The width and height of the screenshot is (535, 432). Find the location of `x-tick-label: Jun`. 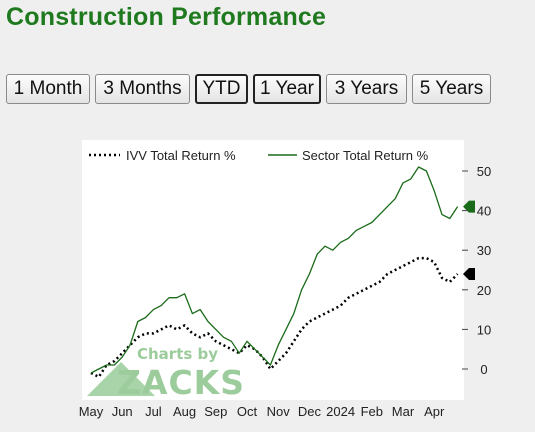

x-tick-label: Jun is located at coordinates (122, 411).